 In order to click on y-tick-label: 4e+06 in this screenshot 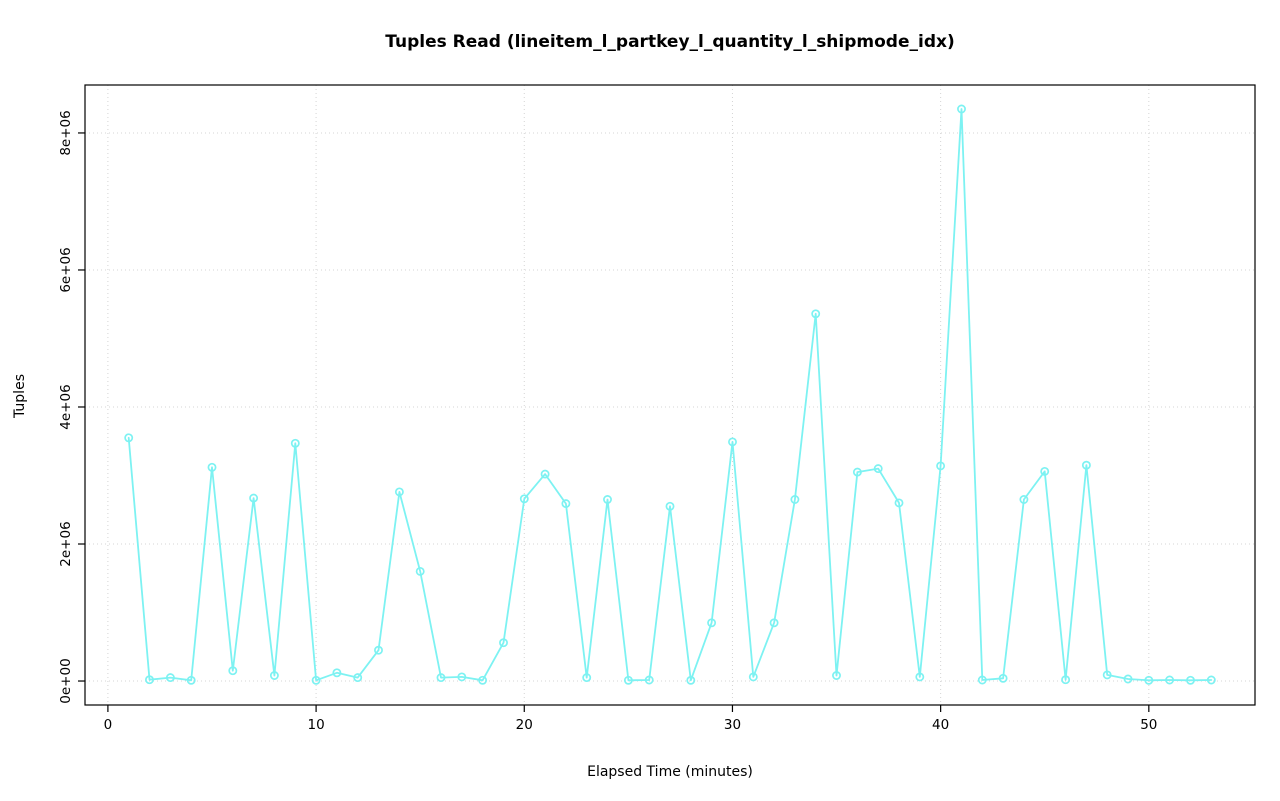, I will do `click(66, 406)`.